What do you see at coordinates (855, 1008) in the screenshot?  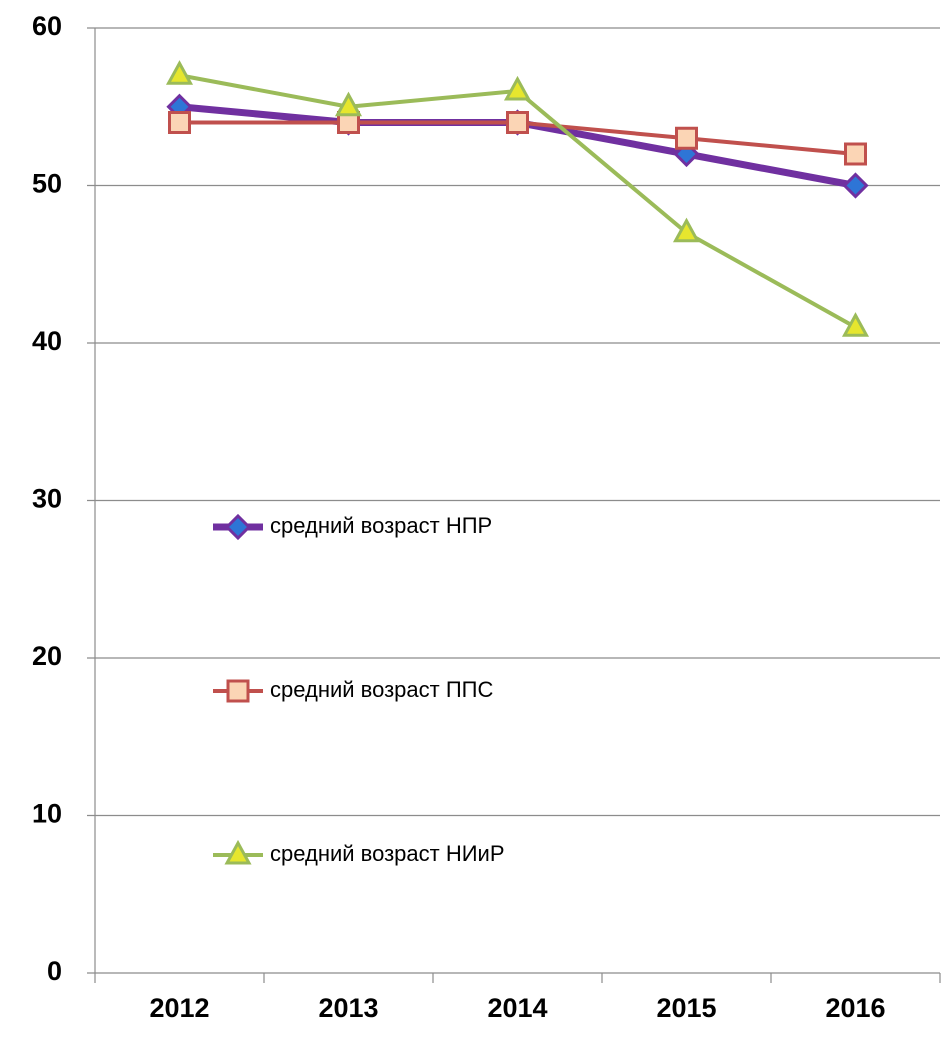 I see `x-tick-label: 2016` at bounding box center [855, 1008].